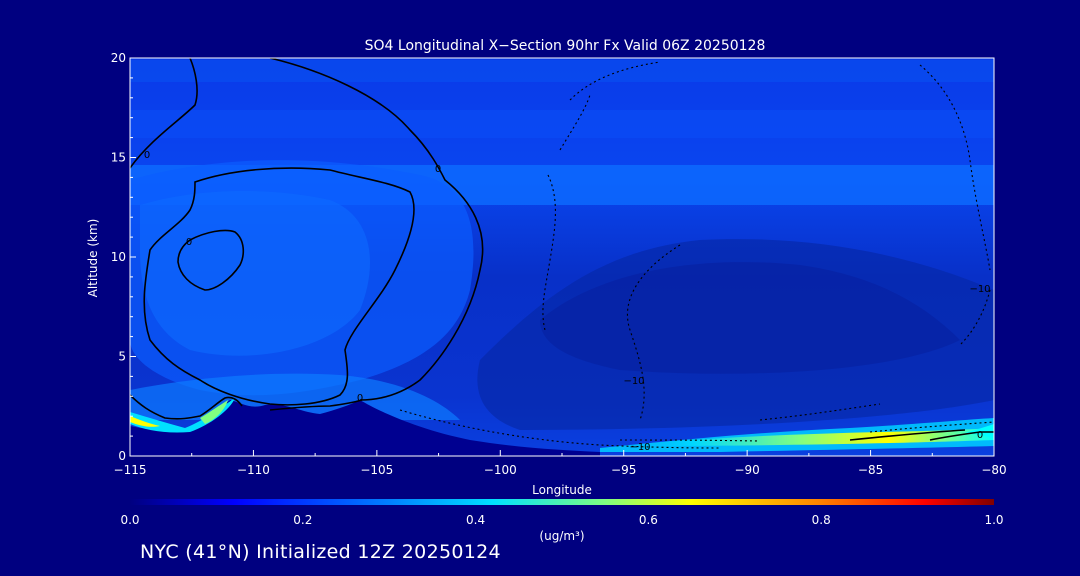 The height and width of the screenshot is (576, 1080). I want to click on x-tick-label: −100, so click(500, 470).